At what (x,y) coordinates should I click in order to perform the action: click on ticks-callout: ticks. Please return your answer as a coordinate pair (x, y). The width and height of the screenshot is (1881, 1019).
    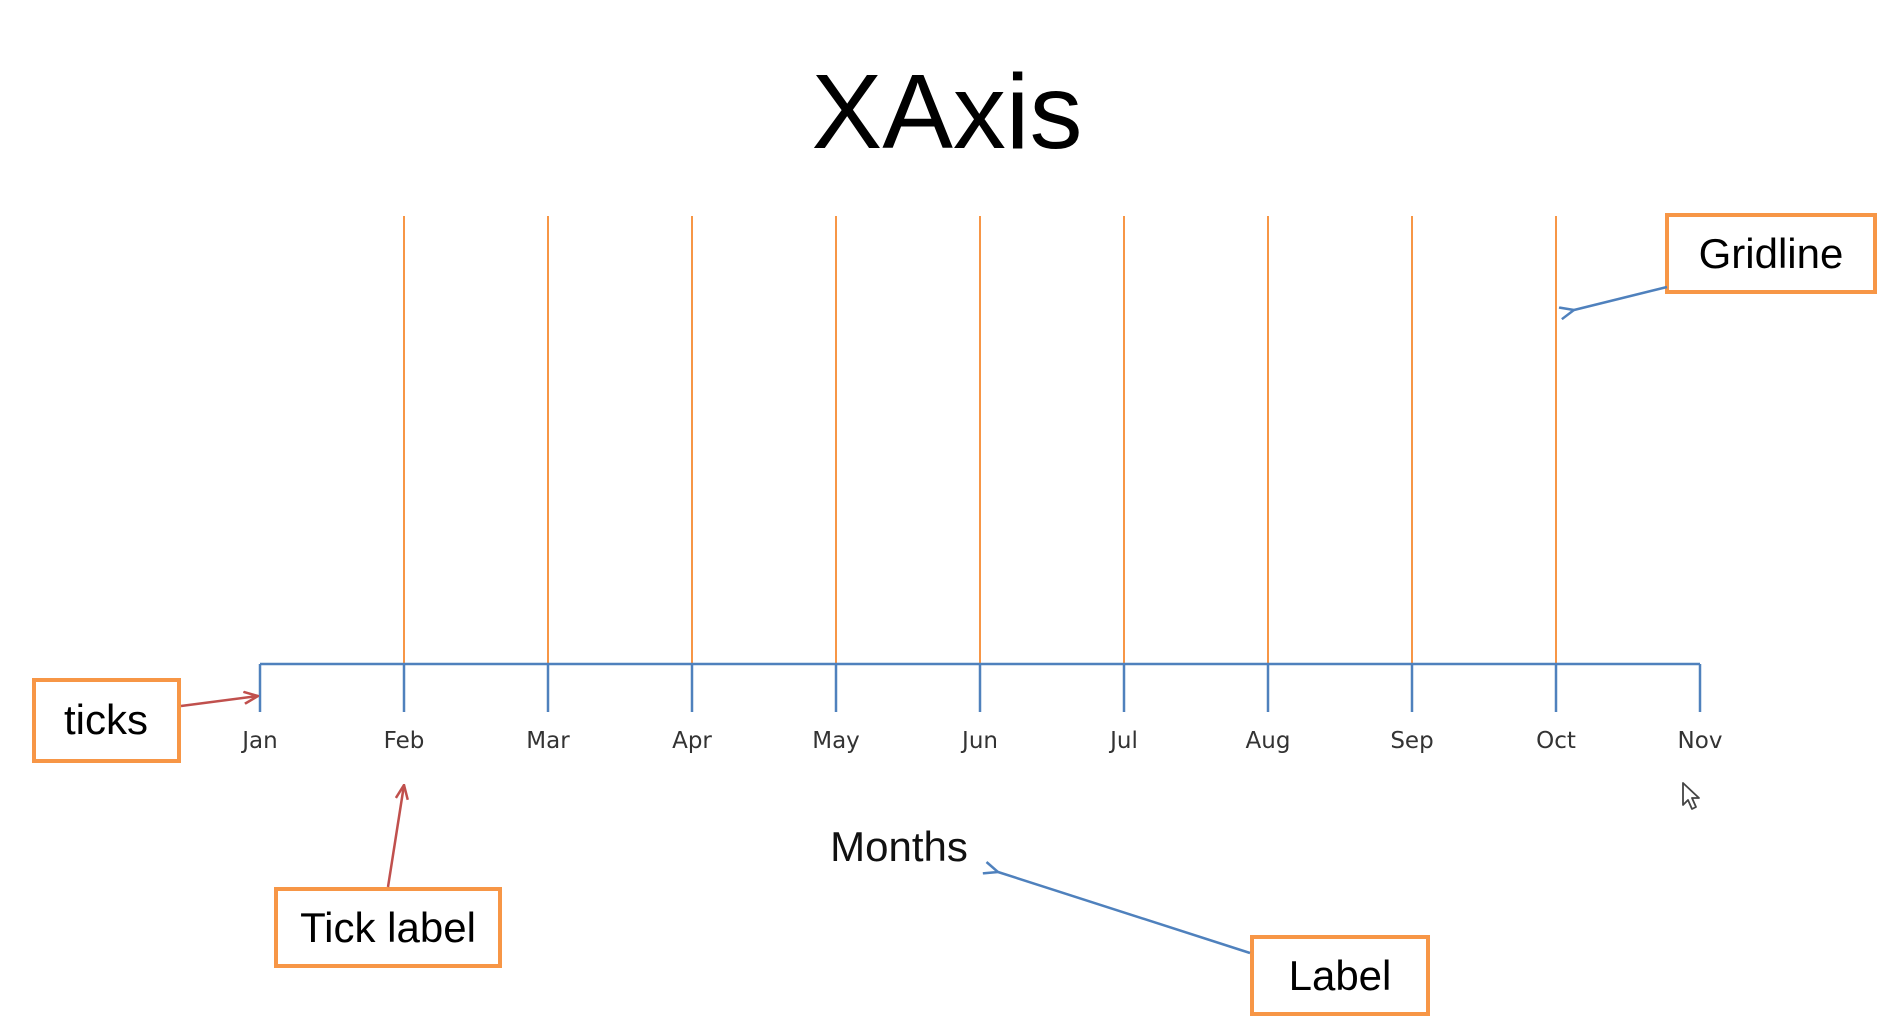
    Looking at the image, I should click on (145, 720).